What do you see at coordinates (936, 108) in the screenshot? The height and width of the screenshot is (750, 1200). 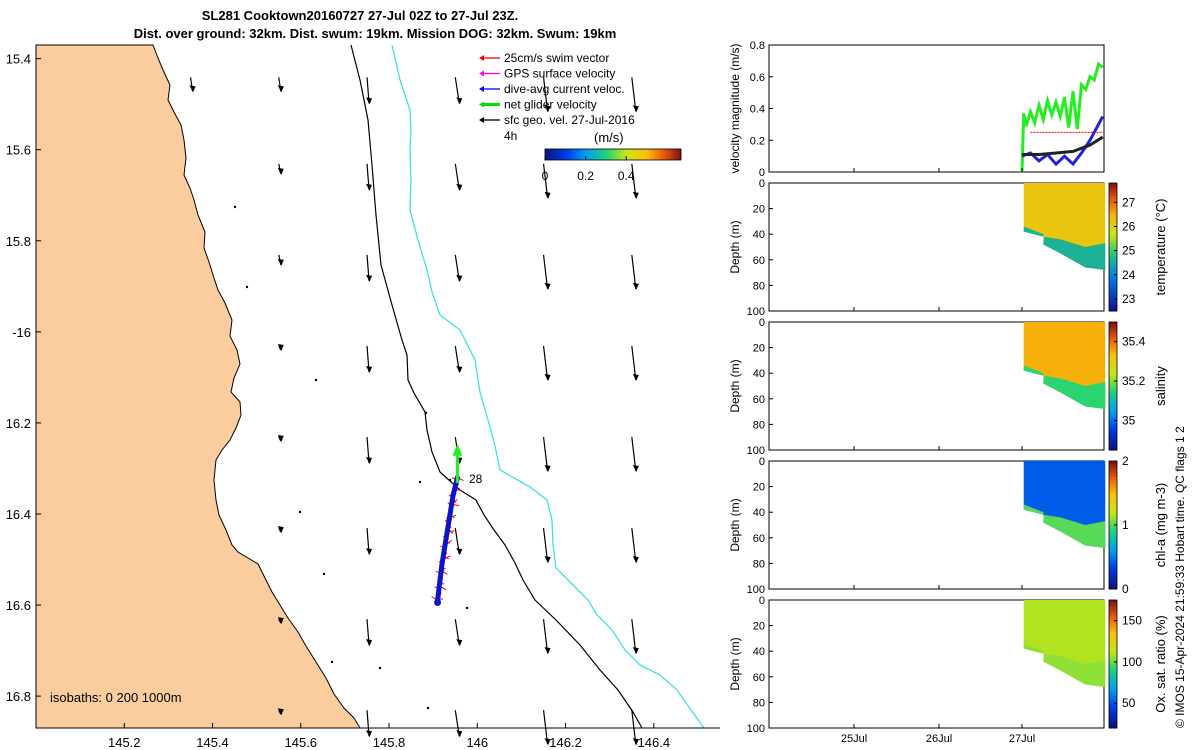 I see `velocity-axes-frame` at bounding box center [936, 108].